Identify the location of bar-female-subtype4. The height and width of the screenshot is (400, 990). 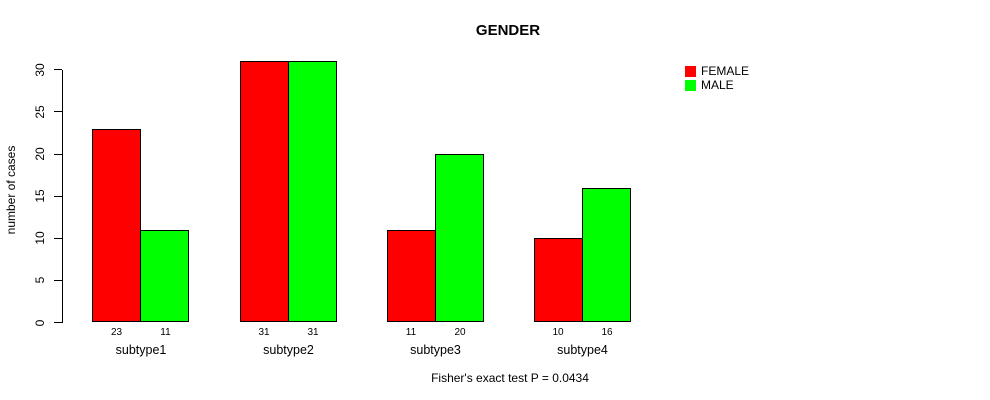
(558, 280).